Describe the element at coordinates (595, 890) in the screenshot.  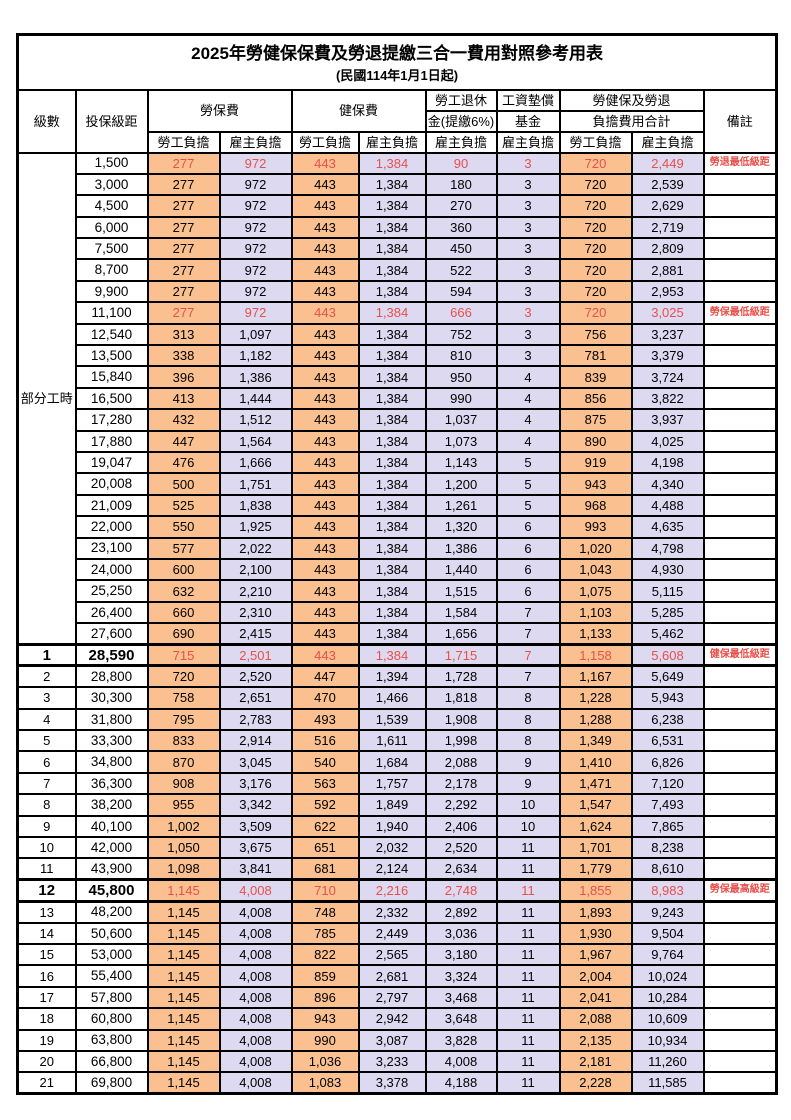
I see `total-employee-cell: 1,855` at that location.